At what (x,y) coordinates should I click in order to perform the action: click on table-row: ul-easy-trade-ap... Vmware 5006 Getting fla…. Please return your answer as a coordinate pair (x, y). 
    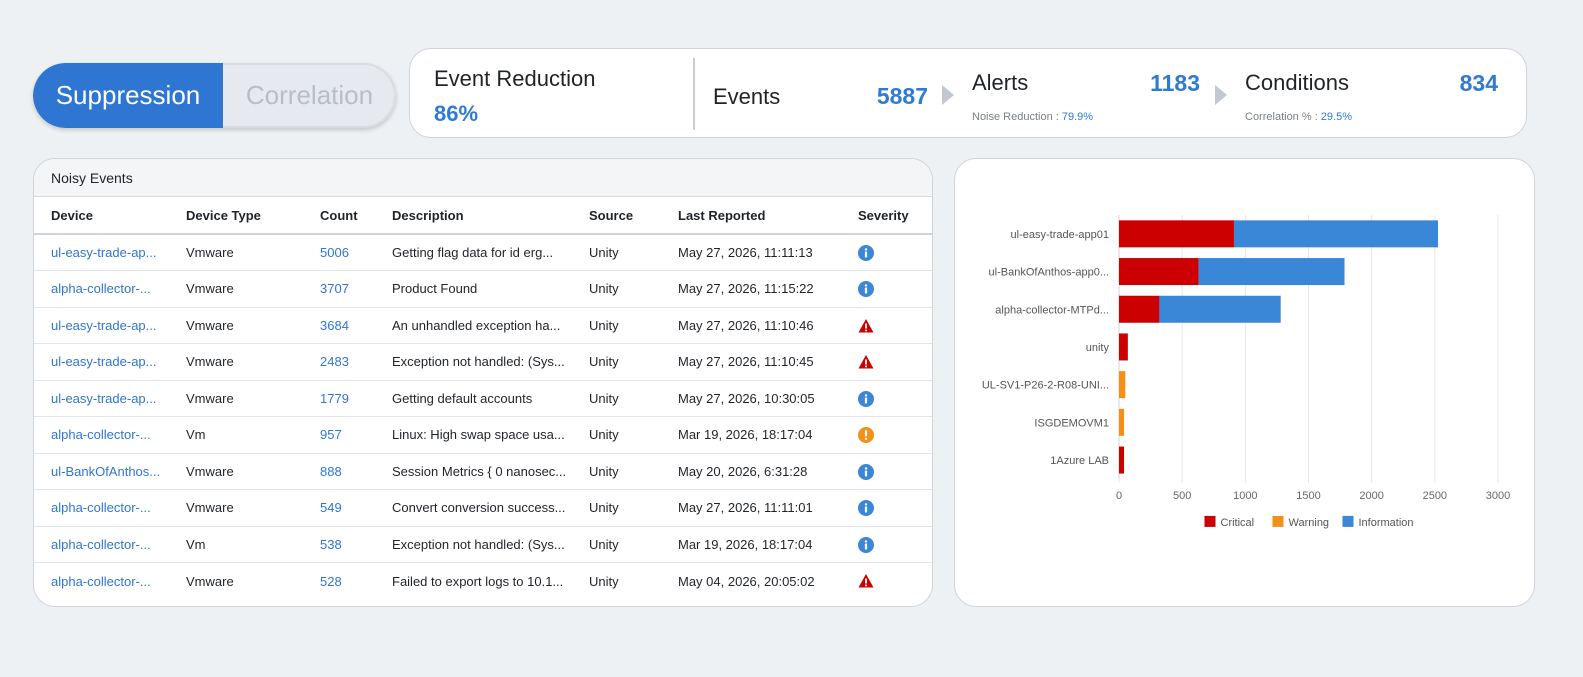
    Looking at the image, I should click on (483, 252).